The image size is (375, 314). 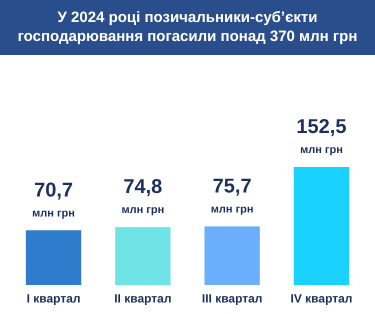 I want to click on data-label: 152,5, so click(x=321, y=127).